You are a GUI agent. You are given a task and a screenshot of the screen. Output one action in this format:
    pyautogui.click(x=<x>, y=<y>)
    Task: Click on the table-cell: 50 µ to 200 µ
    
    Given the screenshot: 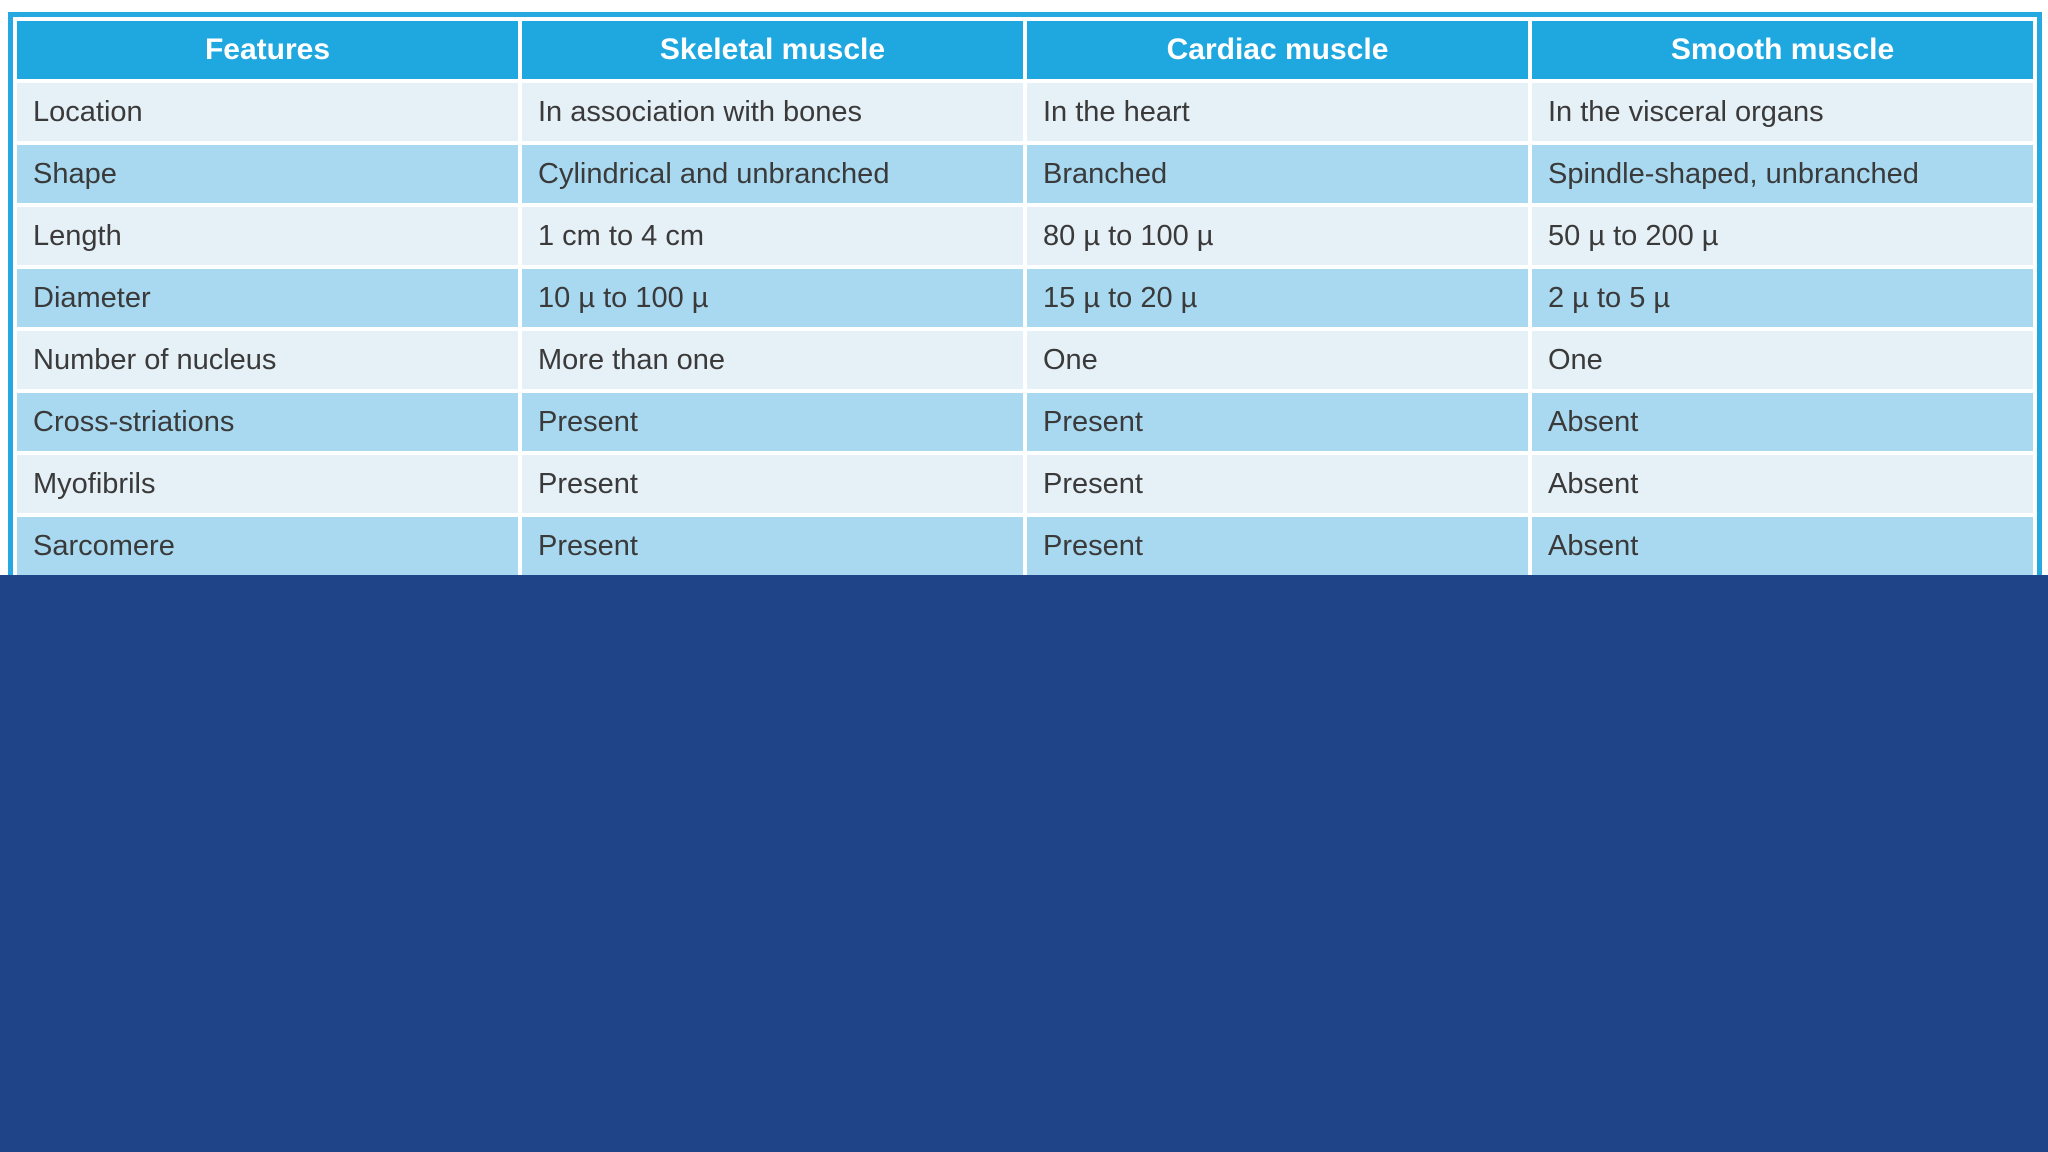 What is the action you would take?
    pyautogui.click(x=1782, y=236)
    